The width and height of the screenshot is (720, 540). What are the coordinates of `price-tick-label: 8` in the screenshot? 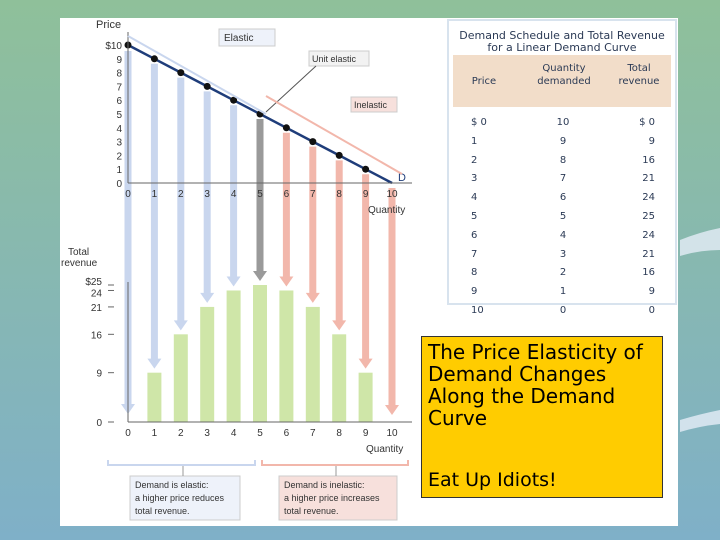 It's located at (119, 74).